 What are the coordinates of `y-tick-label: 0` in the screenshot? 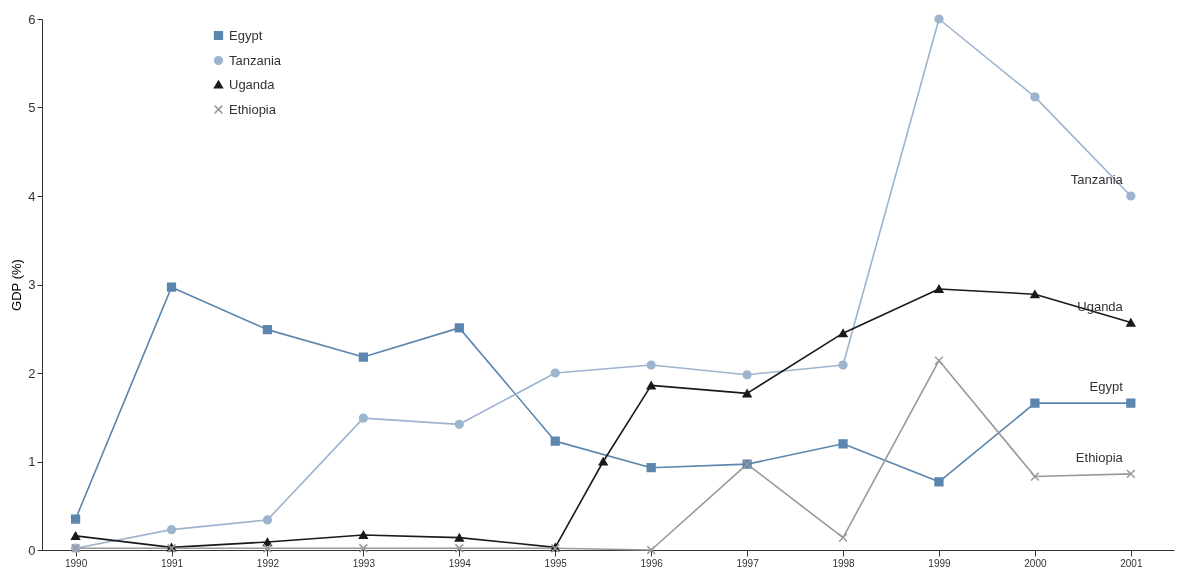 It's located at (32, 550).